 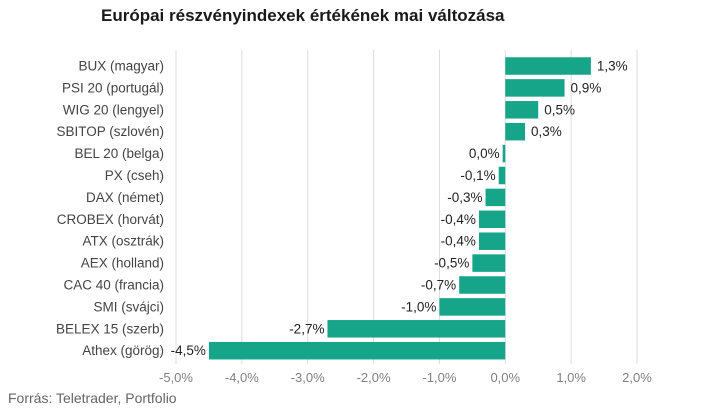 What do you see at coordinates (571, 377) in the screenshot?
I see `x-tick-label: 1,0%` at bounding box center [571, 377].